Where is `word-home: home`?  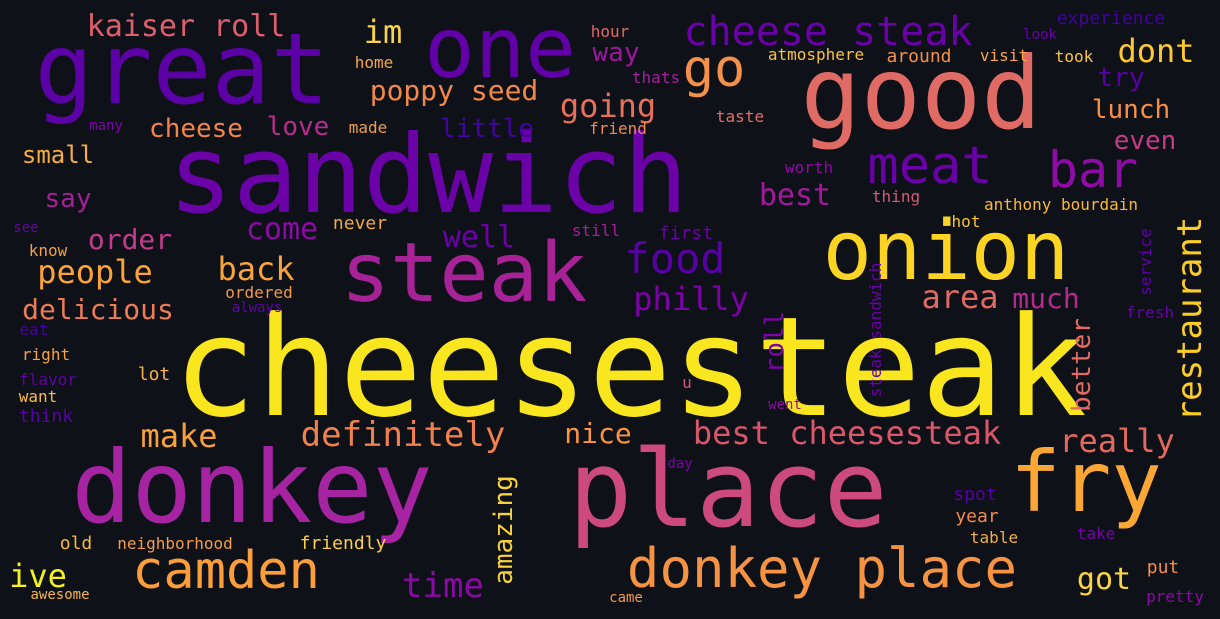
word-home: home is located at coordinates (374, 62).